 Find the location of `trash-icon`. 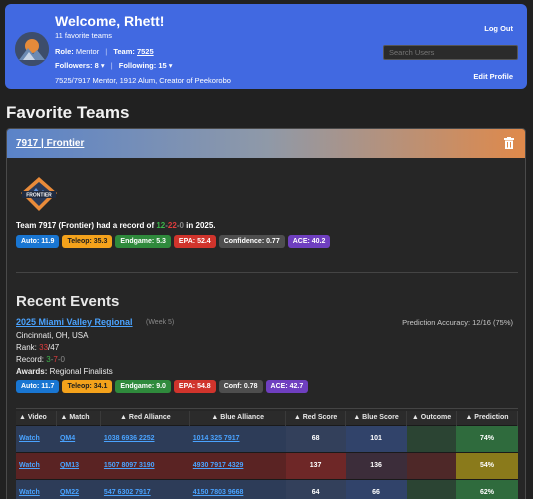

trash-icon is located at coordinates (509, 143).